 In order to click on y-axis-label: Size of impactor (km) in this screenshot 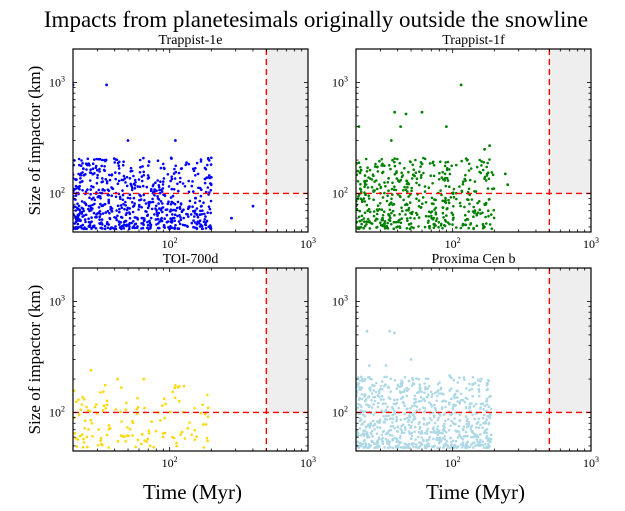, I will do `click(34, 360)`.